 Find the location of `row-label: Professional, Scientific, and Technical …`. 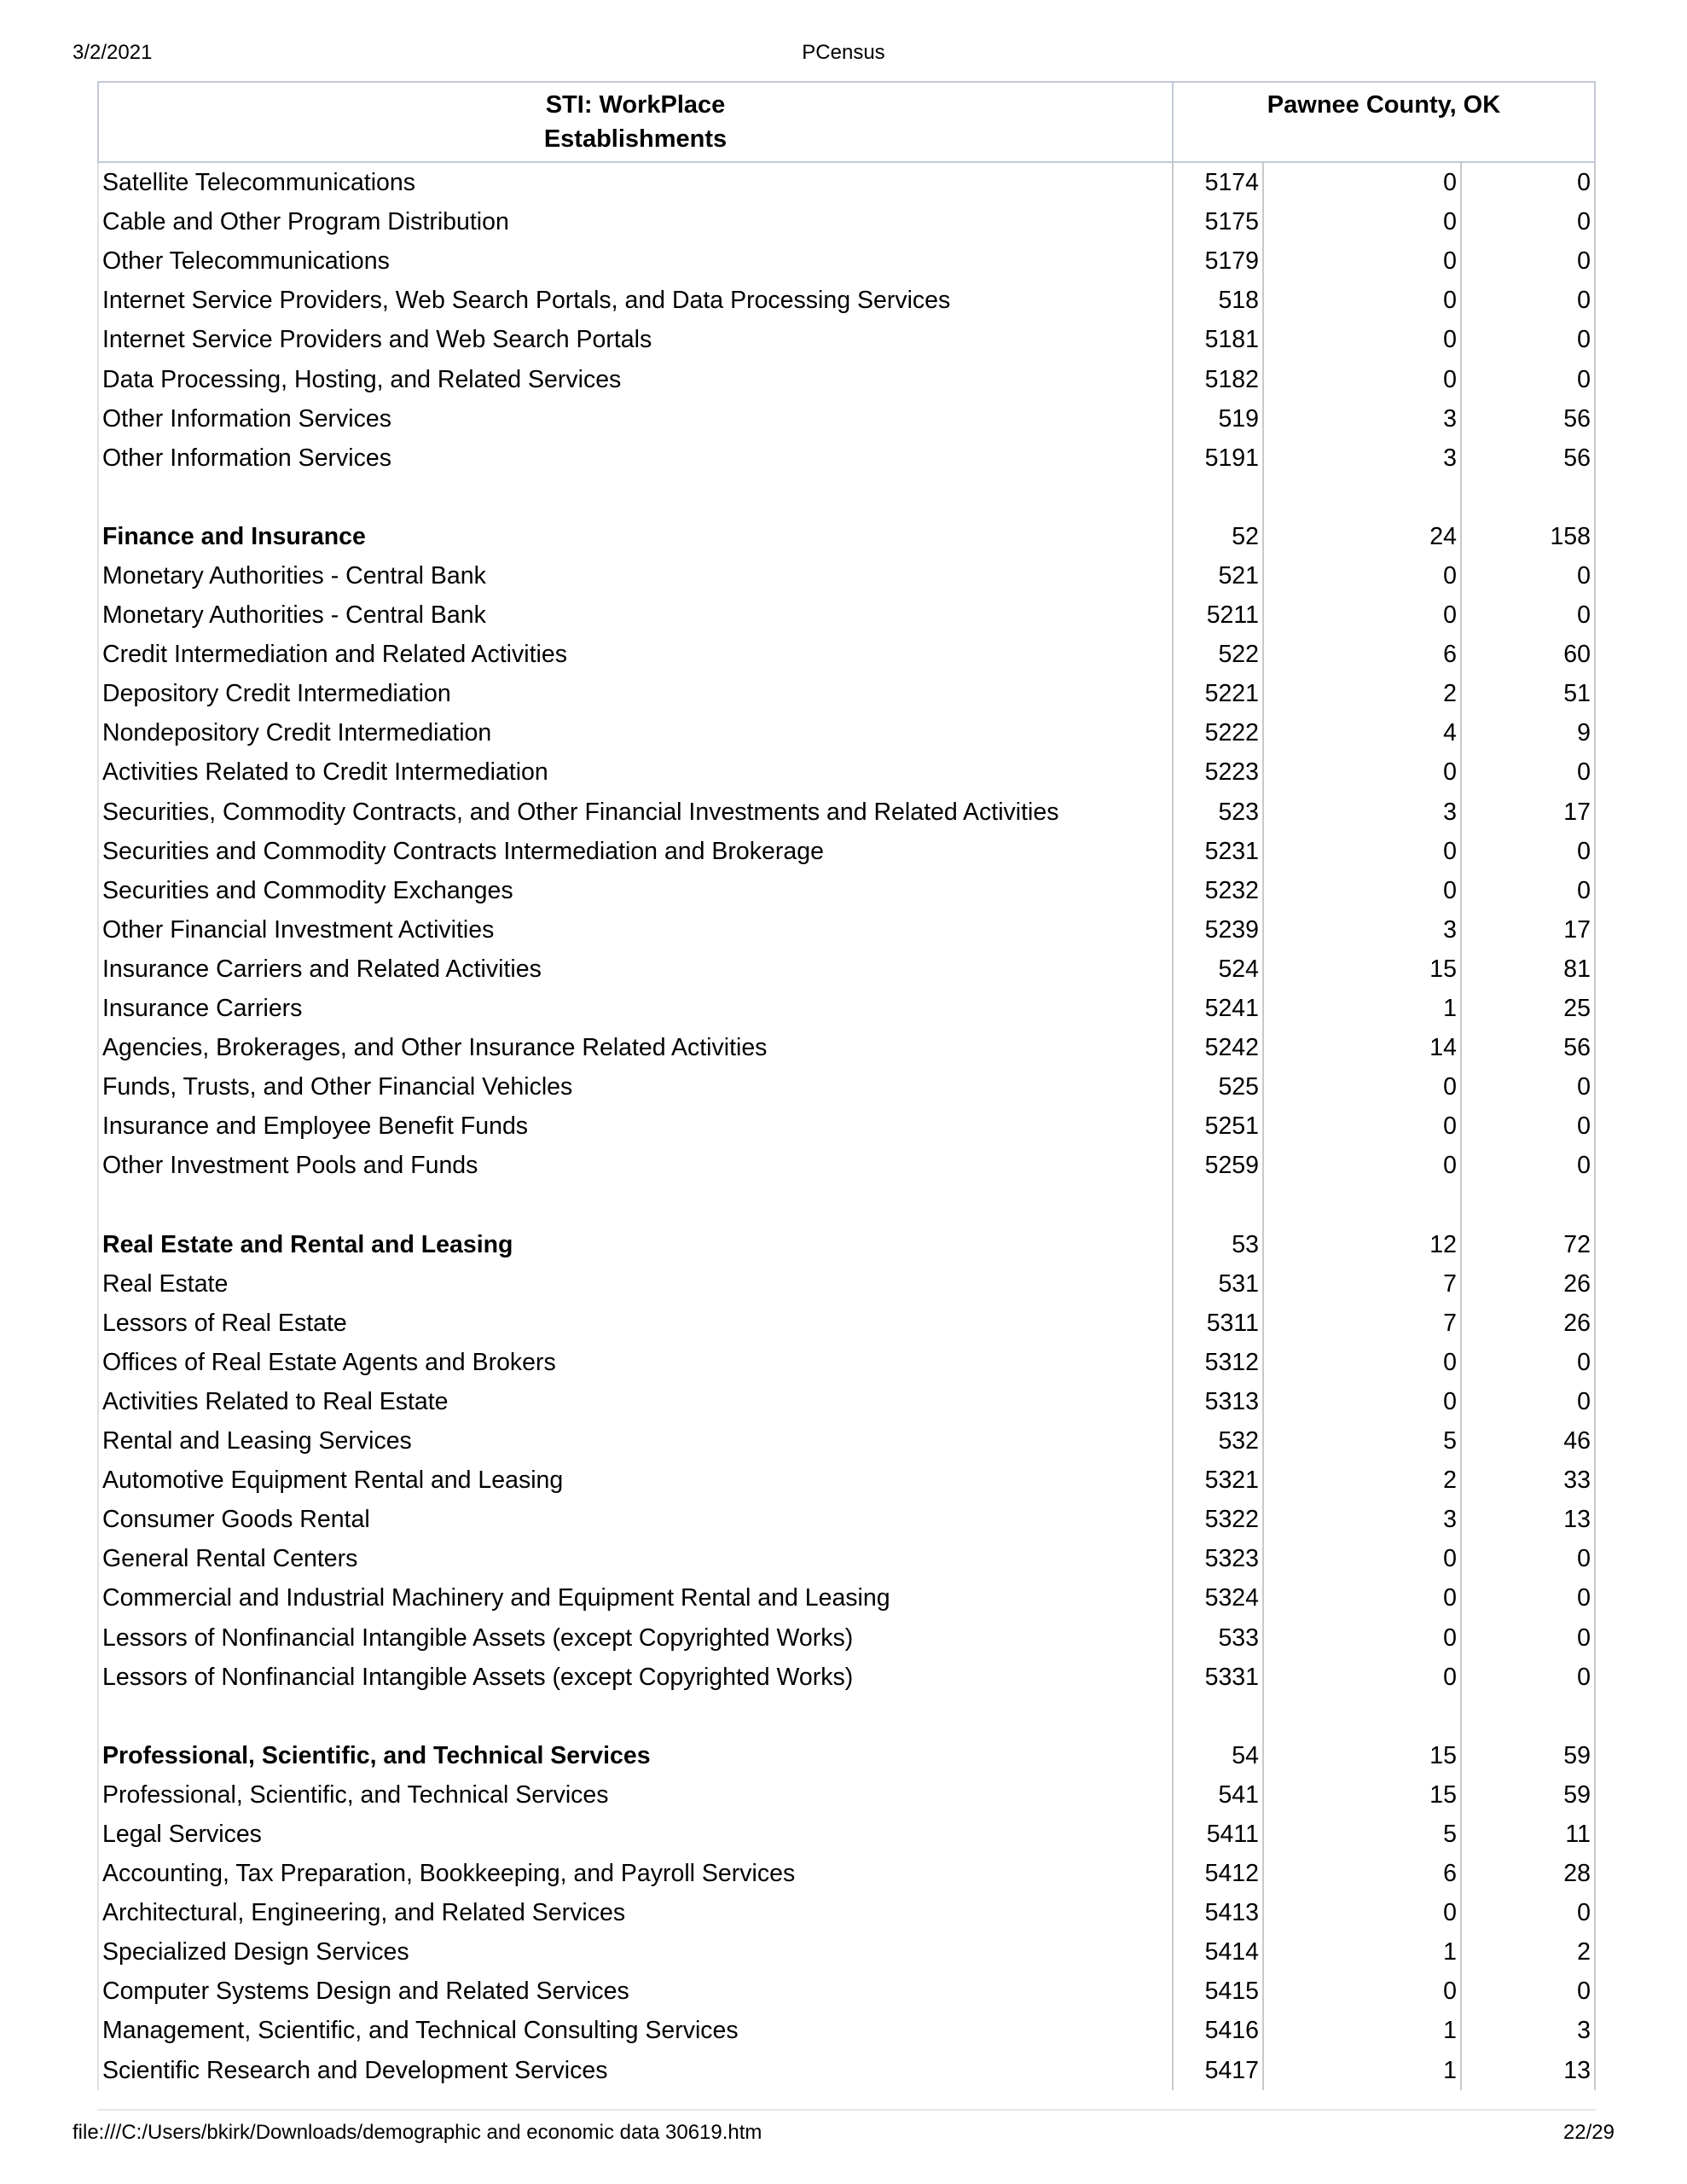

row-label: Professional, Scientific, and Technical … is located at coordinates (635, 1755).